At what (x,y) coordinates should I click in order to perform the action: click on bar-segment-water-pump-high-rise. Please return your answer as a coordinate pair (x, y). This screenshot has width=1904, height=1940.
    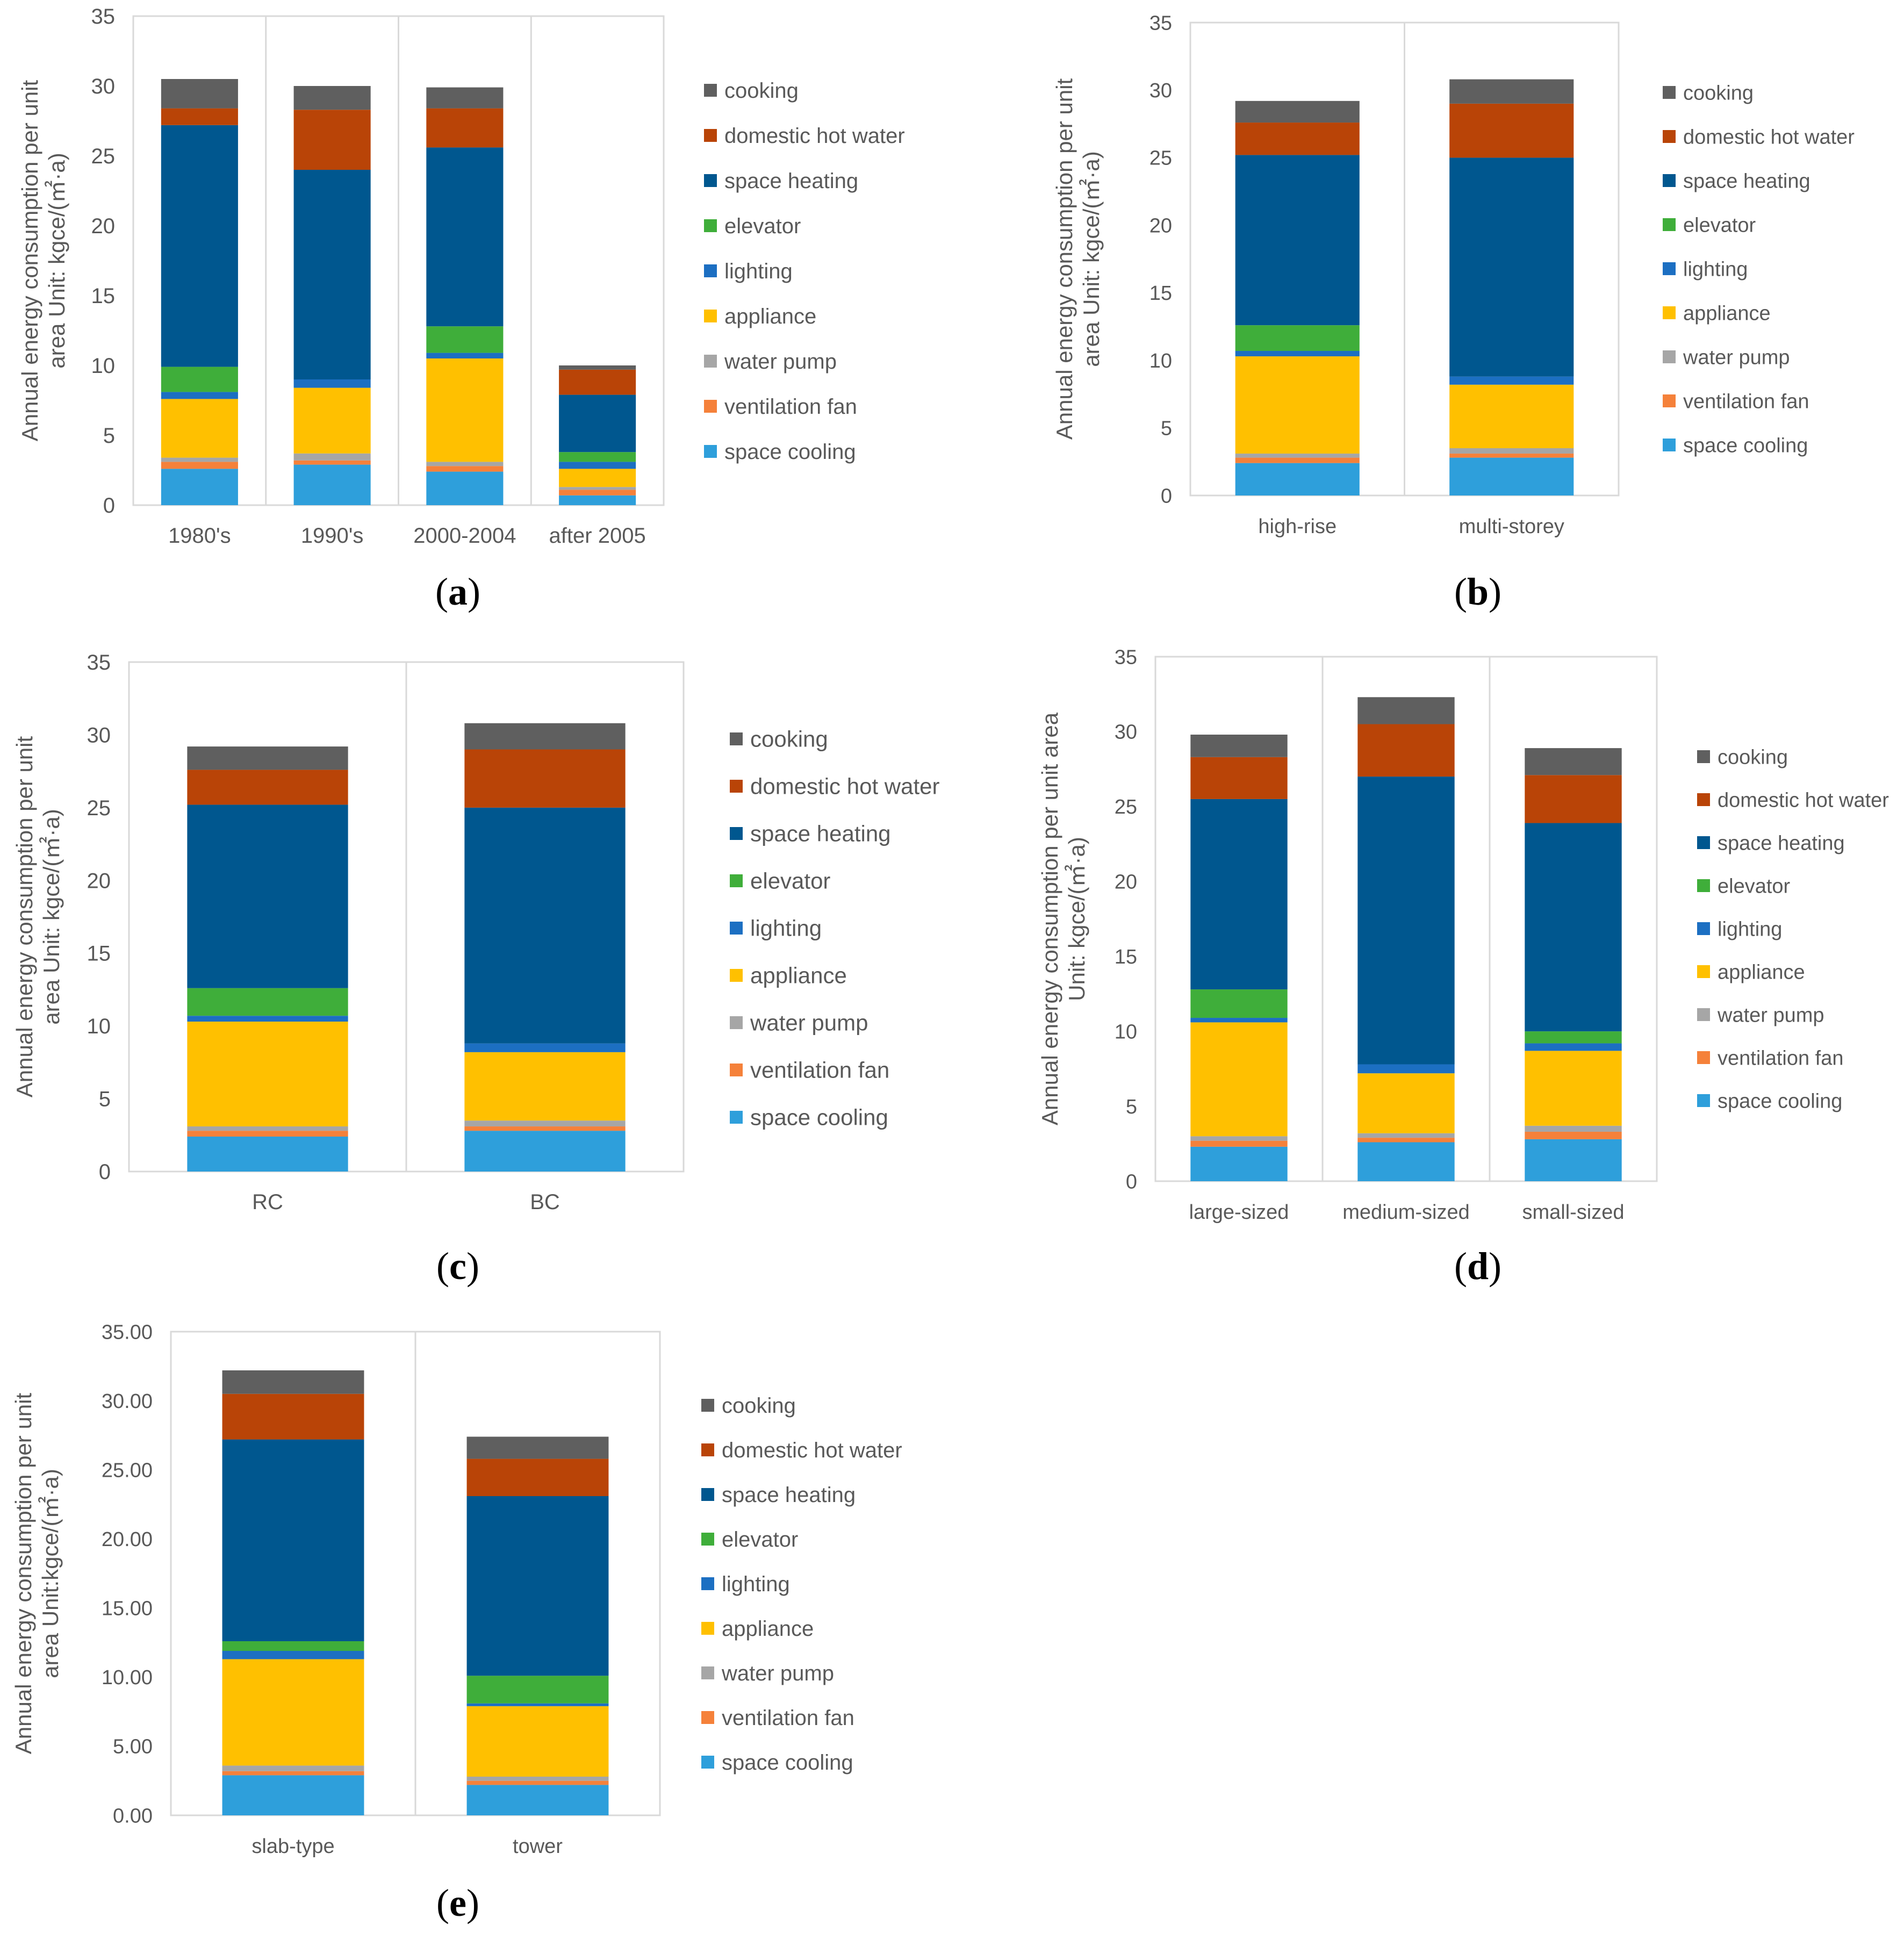
    Looking at the image, I should click on (1297, 456).